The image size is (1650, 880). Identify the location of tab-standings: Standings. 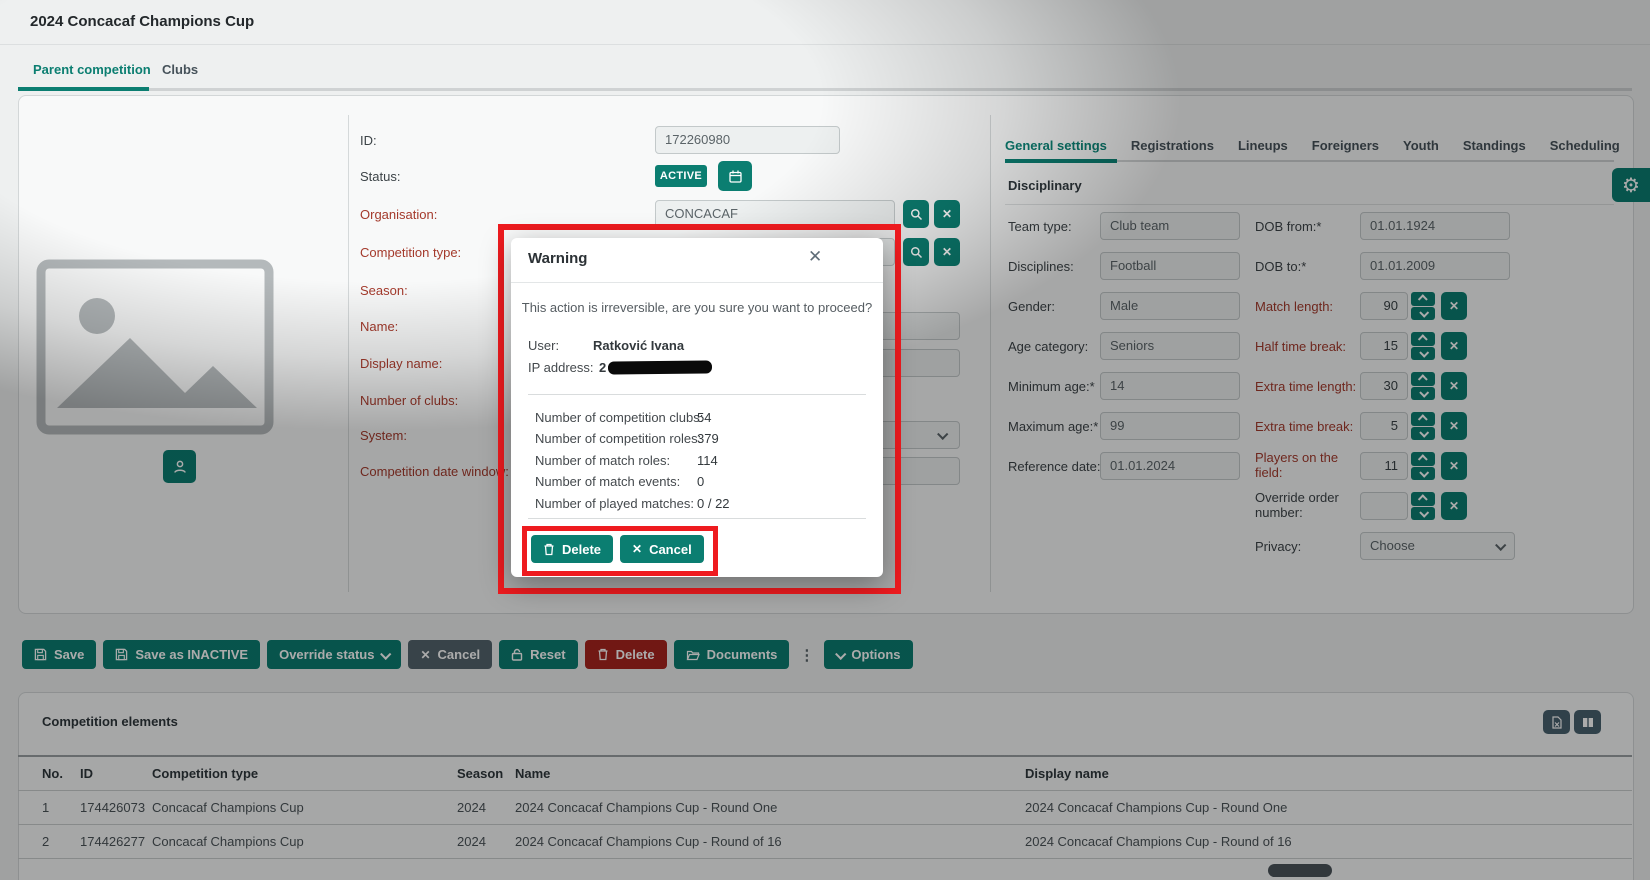
(1494, 145).